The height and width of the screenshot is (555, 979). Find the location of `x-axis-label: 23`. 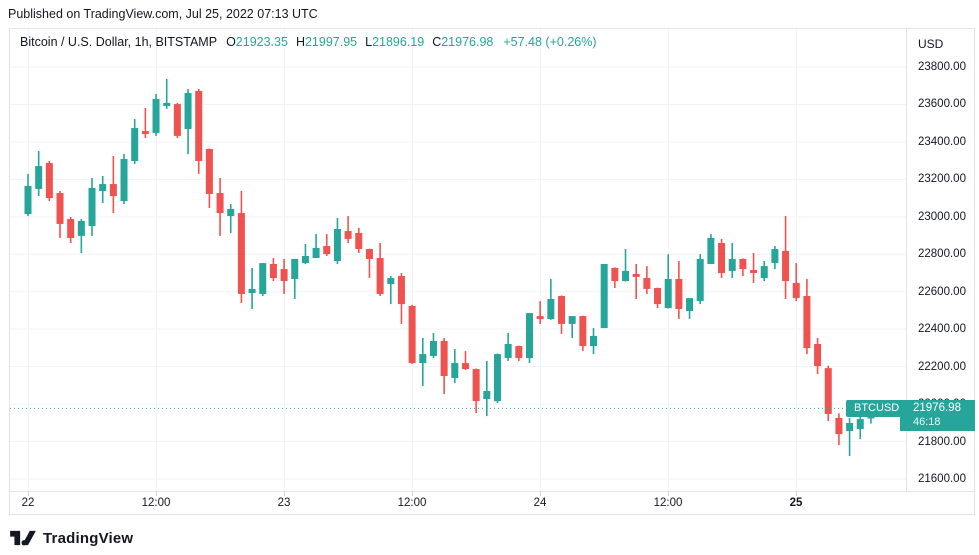

x-axis-label: 23 is located at coordinates (284, 503).